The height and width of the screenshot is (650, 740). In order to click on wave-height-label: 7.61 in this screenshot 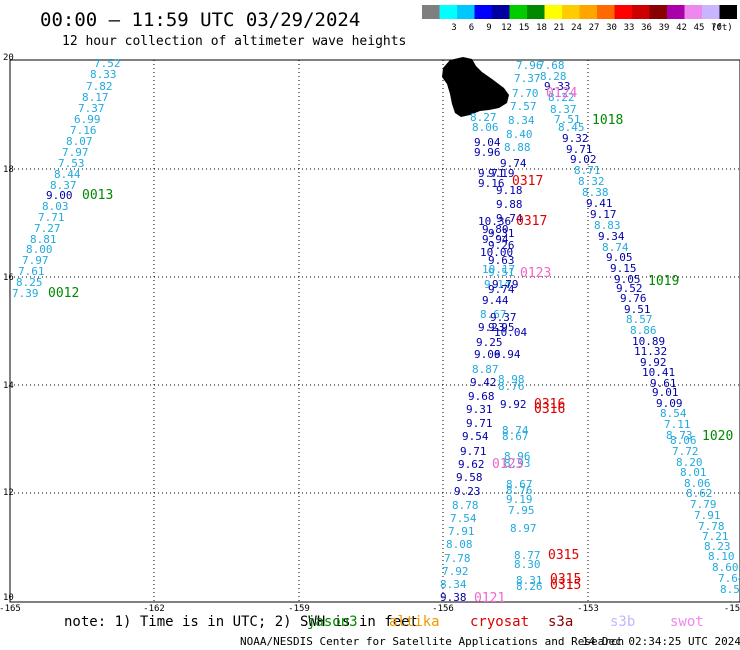, I will do `click(31, 271)`.